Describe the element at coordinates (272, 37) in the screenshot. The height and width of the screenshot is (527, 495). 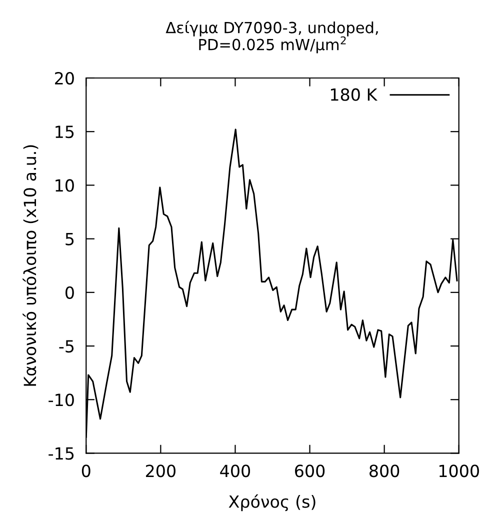
I see `chart-title: Δείγμα DY7090-3, undoped, PD=0.025 mW/μm$^{2}$` at that location.